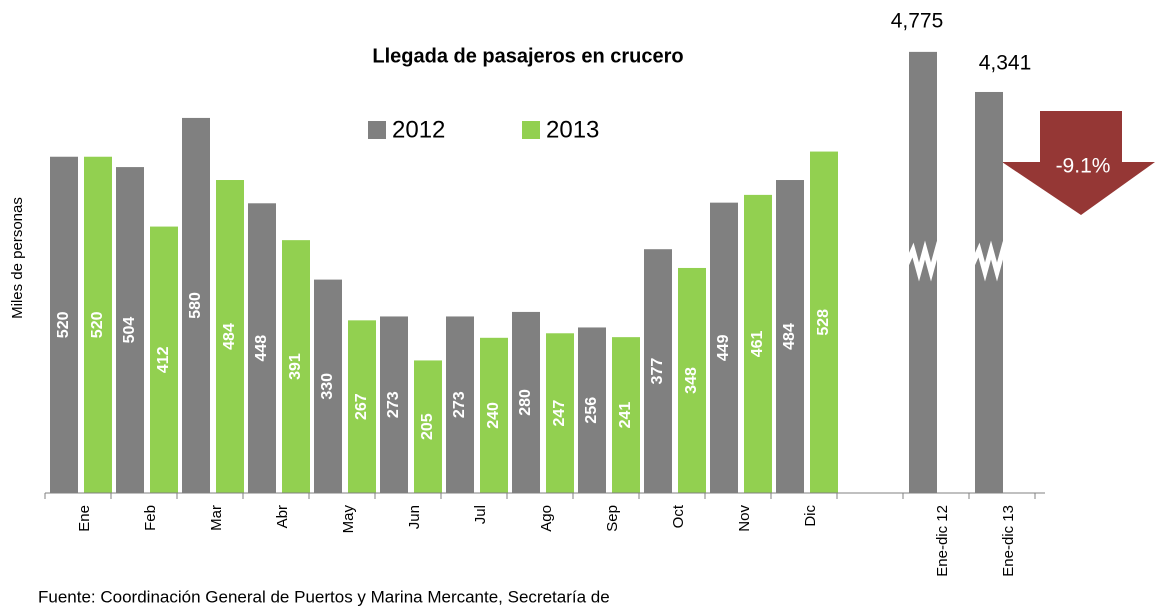  Describe the element at coordinates (989, 292) in the screenshot. I see `total-bar` at that location.